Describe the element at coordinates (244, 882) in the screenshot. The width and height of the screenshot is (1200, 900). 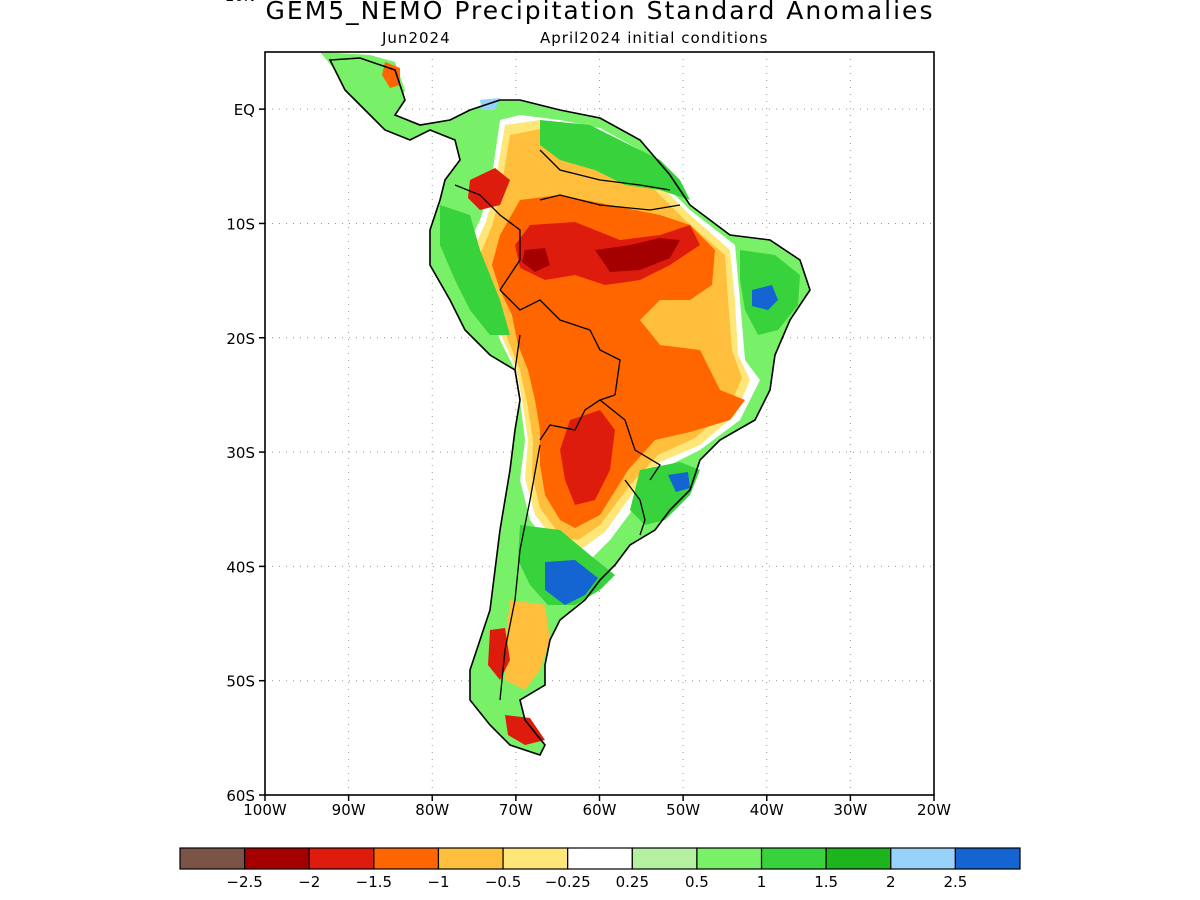
I see `colorbar-label: −2.5` at that location.